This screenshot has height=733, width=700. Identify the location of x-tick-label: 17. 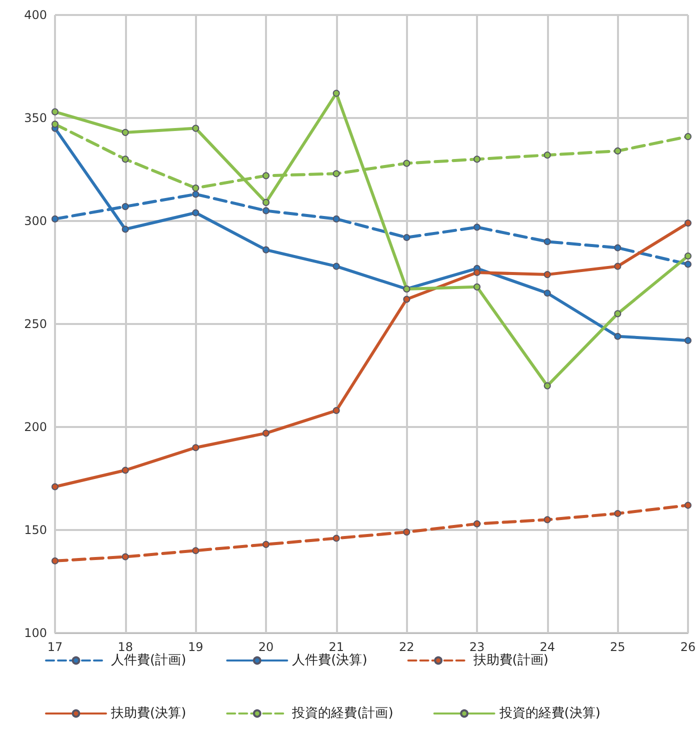
(55, 647).